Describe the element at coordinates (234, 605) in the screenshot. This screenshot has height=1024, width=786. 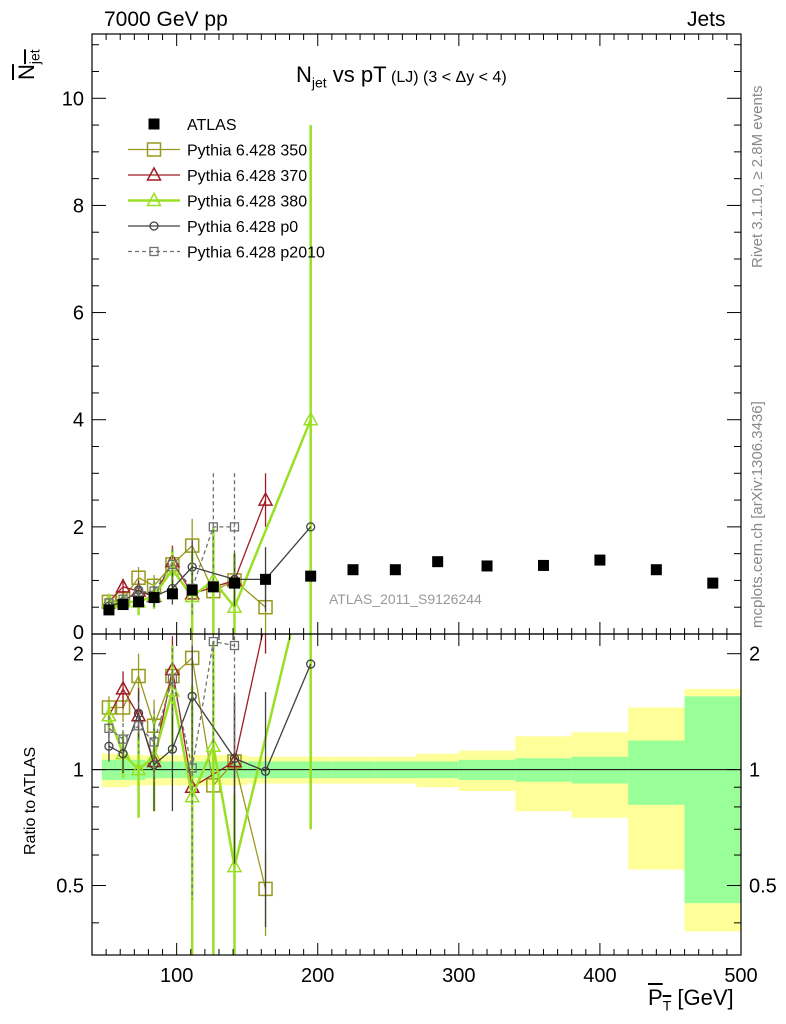
I see `pythia-6-428-380-point` at that location.